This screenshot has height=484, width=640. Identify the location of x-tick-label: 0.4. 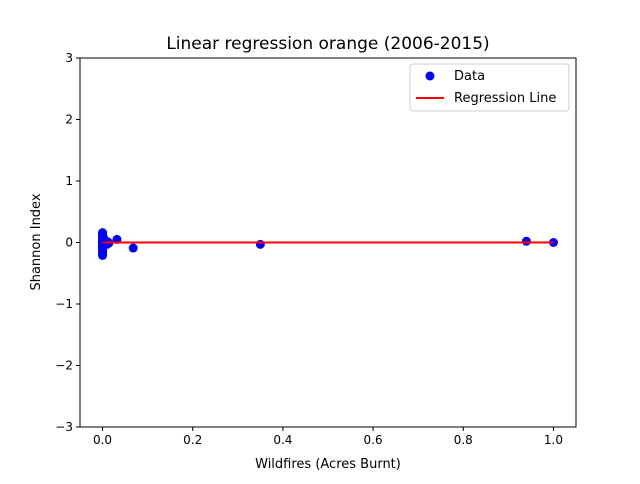
(282, 440).